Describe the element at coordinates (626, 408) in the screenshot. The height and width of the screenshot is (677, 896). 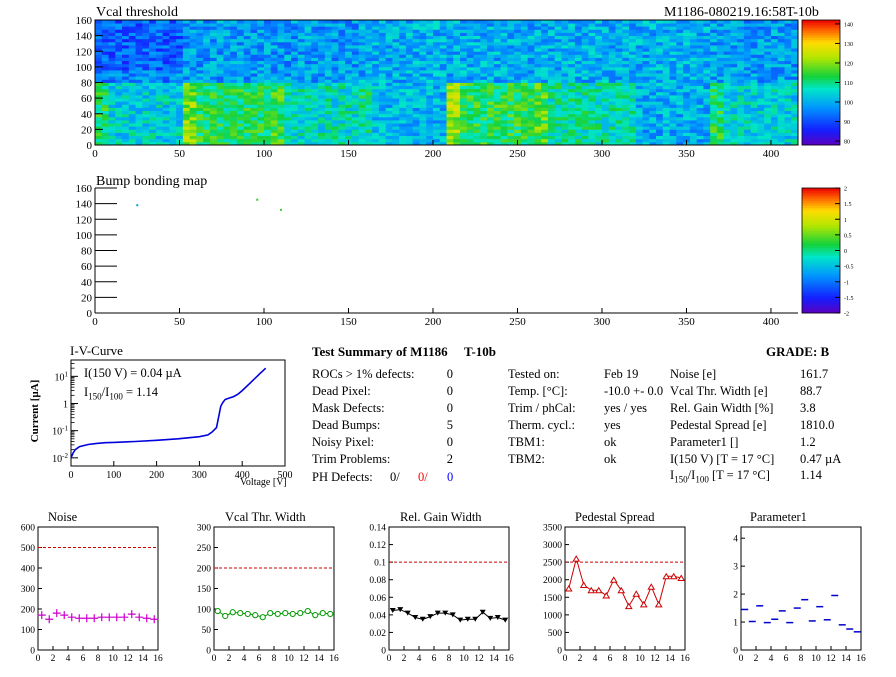
I see `condition-value: yes / yes` at that location.